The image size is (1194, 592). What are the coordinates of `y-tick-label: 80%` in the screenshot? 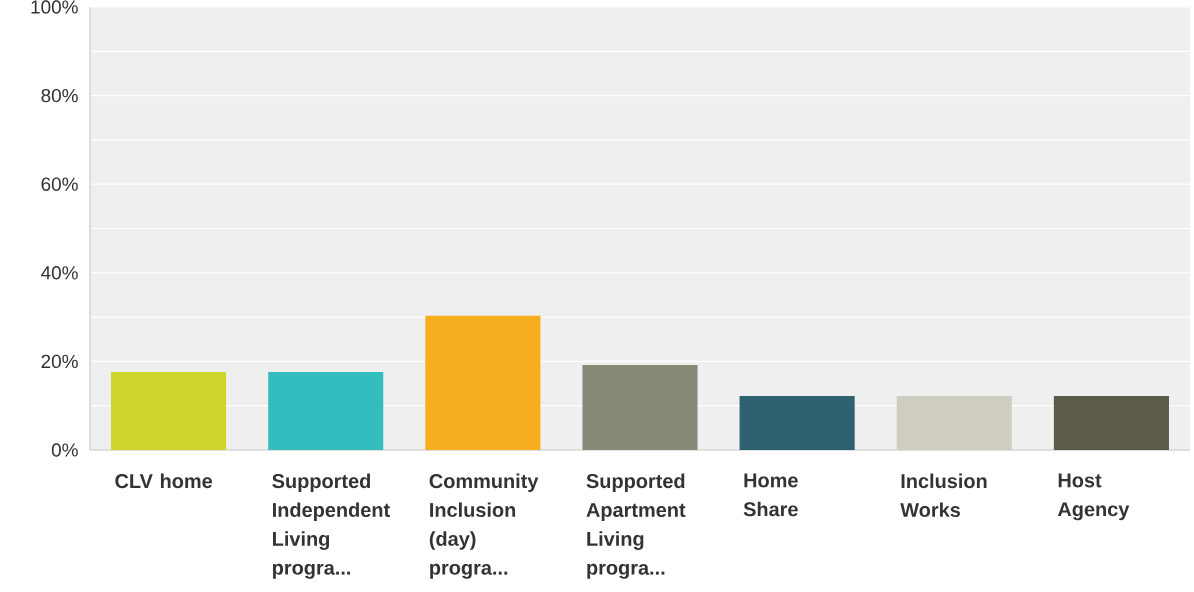 It's located at (59, 95).